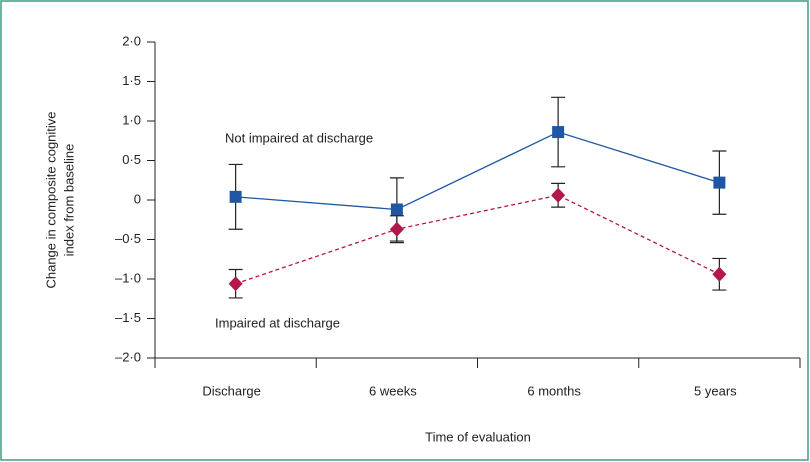 The image size is (810, 462). What do you see at coordinates (231, 390) in the screenshot?
I see `x-tick-label: Discharge` at bounding box center [231, 390].